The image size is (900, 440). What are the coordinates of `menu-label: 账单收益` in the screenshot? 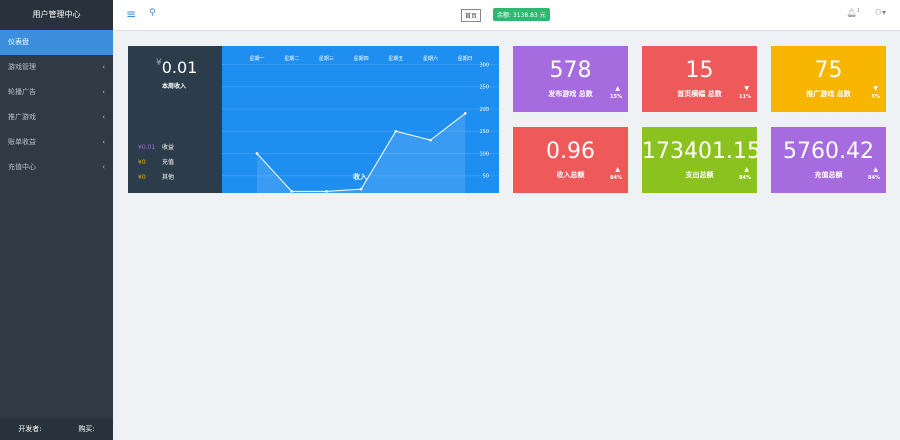 It's located at (22, 142).